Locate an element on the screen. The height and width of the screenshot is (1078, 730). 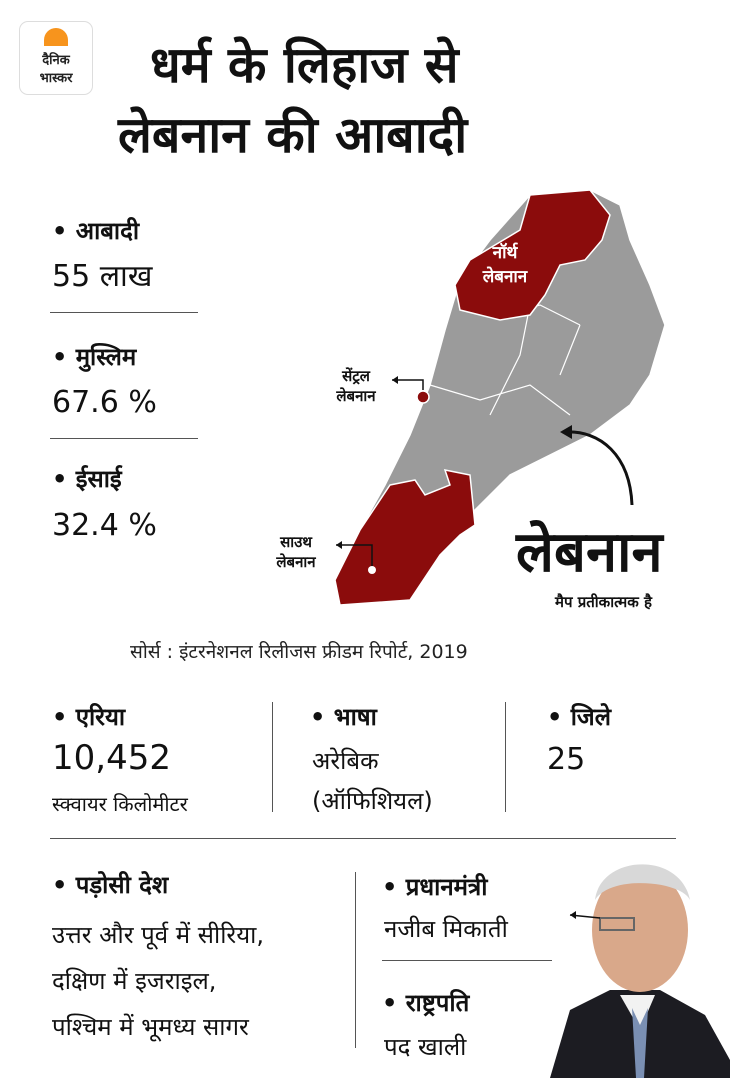
stat-christian-label: • ईसाई is located at coordinates (87, 479).